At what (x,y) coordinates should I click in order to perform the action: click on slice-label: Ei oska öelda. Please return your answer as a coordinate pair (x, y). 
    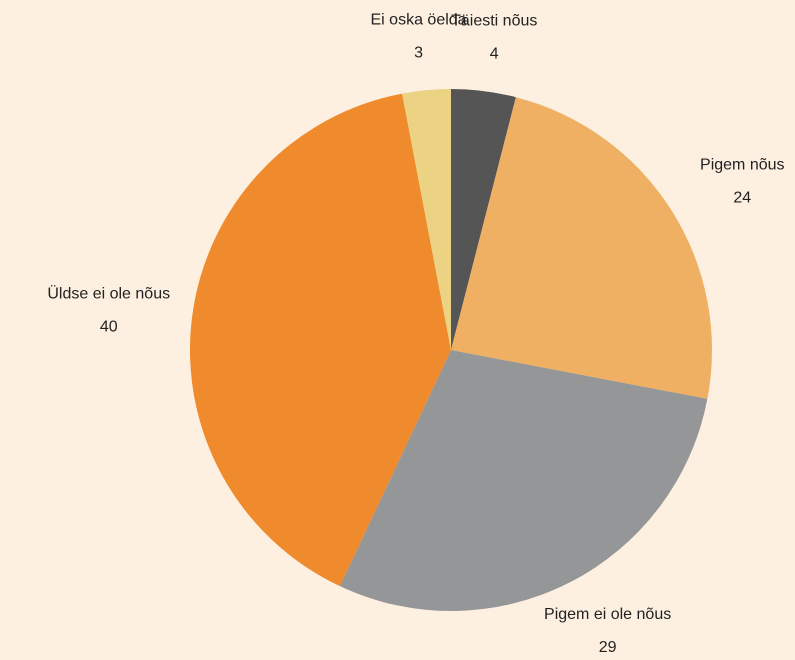
    Looking at the image, I should click on (419, 20).